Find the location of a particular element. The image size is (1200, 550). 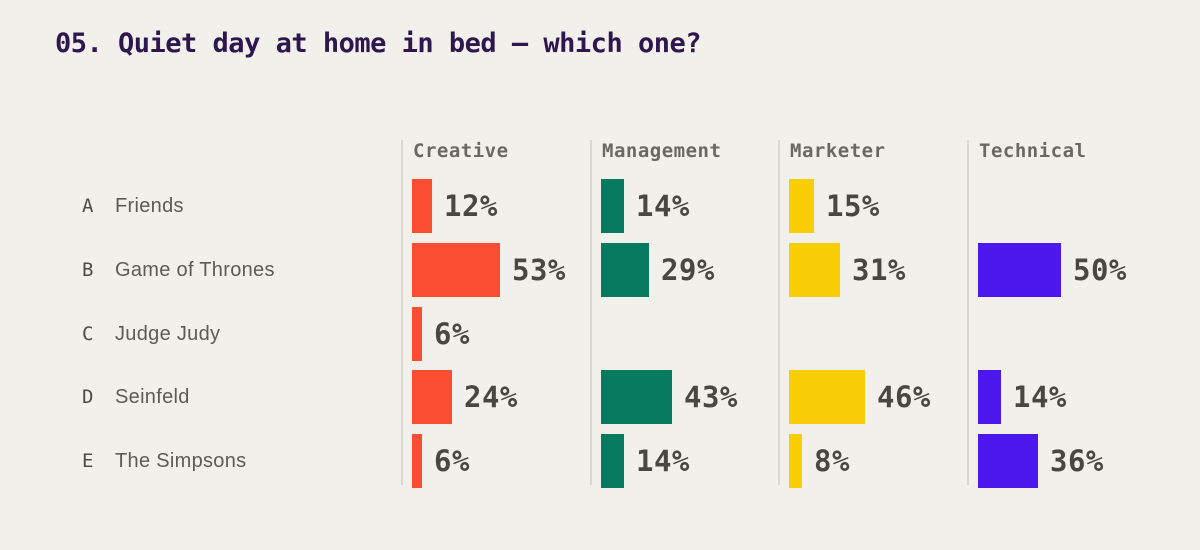

series-column-technical: Technical 50% 14% 36% is located at coordinates (1061, 314).